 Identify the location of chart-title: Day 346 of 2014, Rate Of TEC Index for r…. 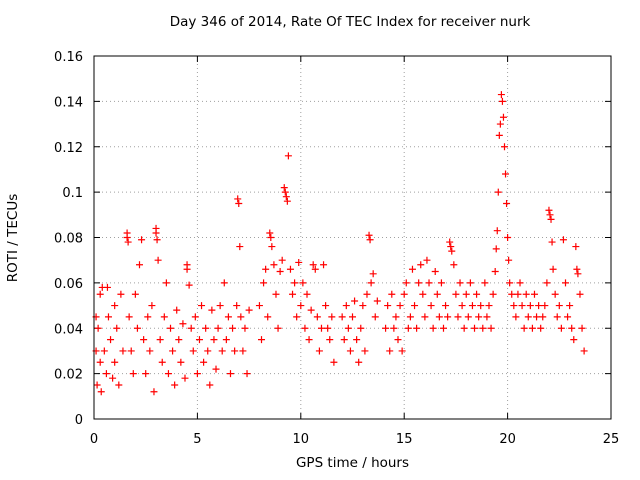
(350, 22).